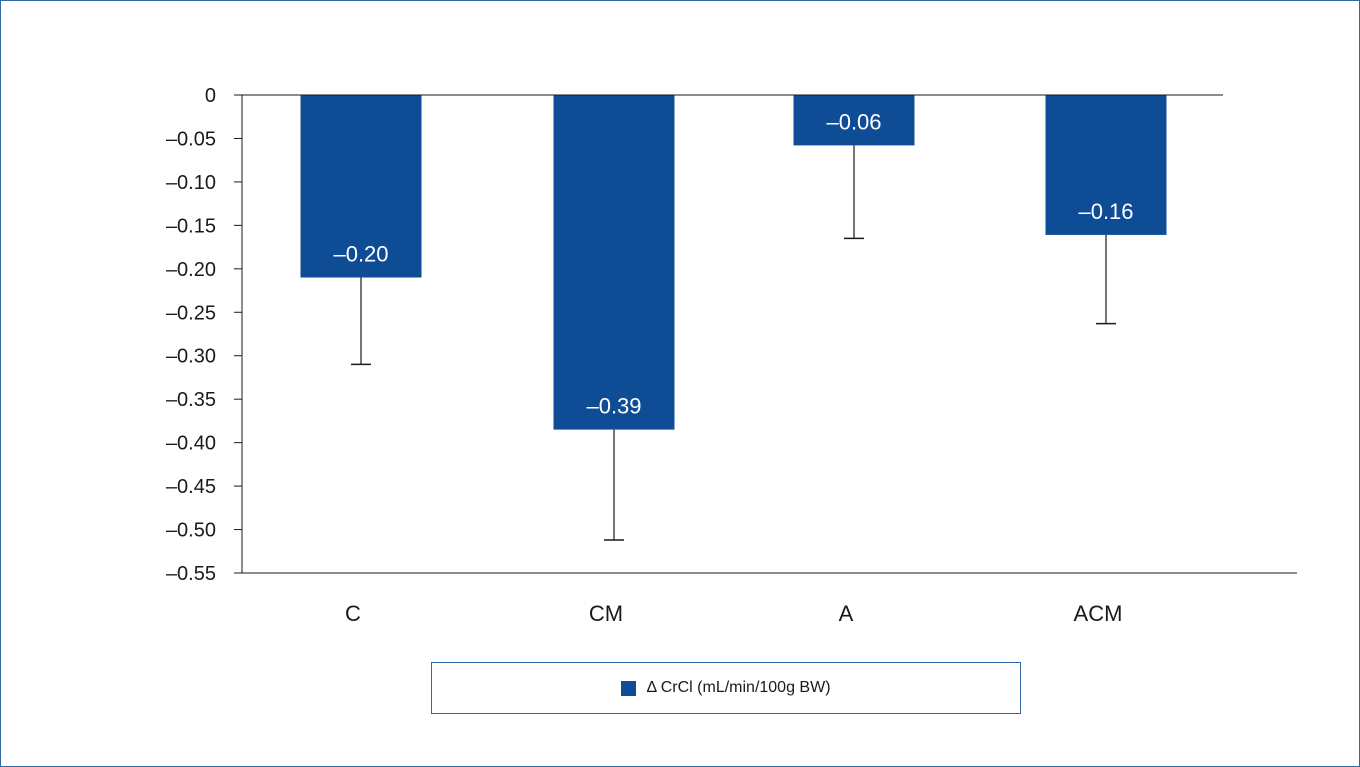 This screenshot has height=767, width=1360. What do you see at coordinates (846, 613) in the screenshot?
I see `category-label-a: A` at bounding box center [846, 613].